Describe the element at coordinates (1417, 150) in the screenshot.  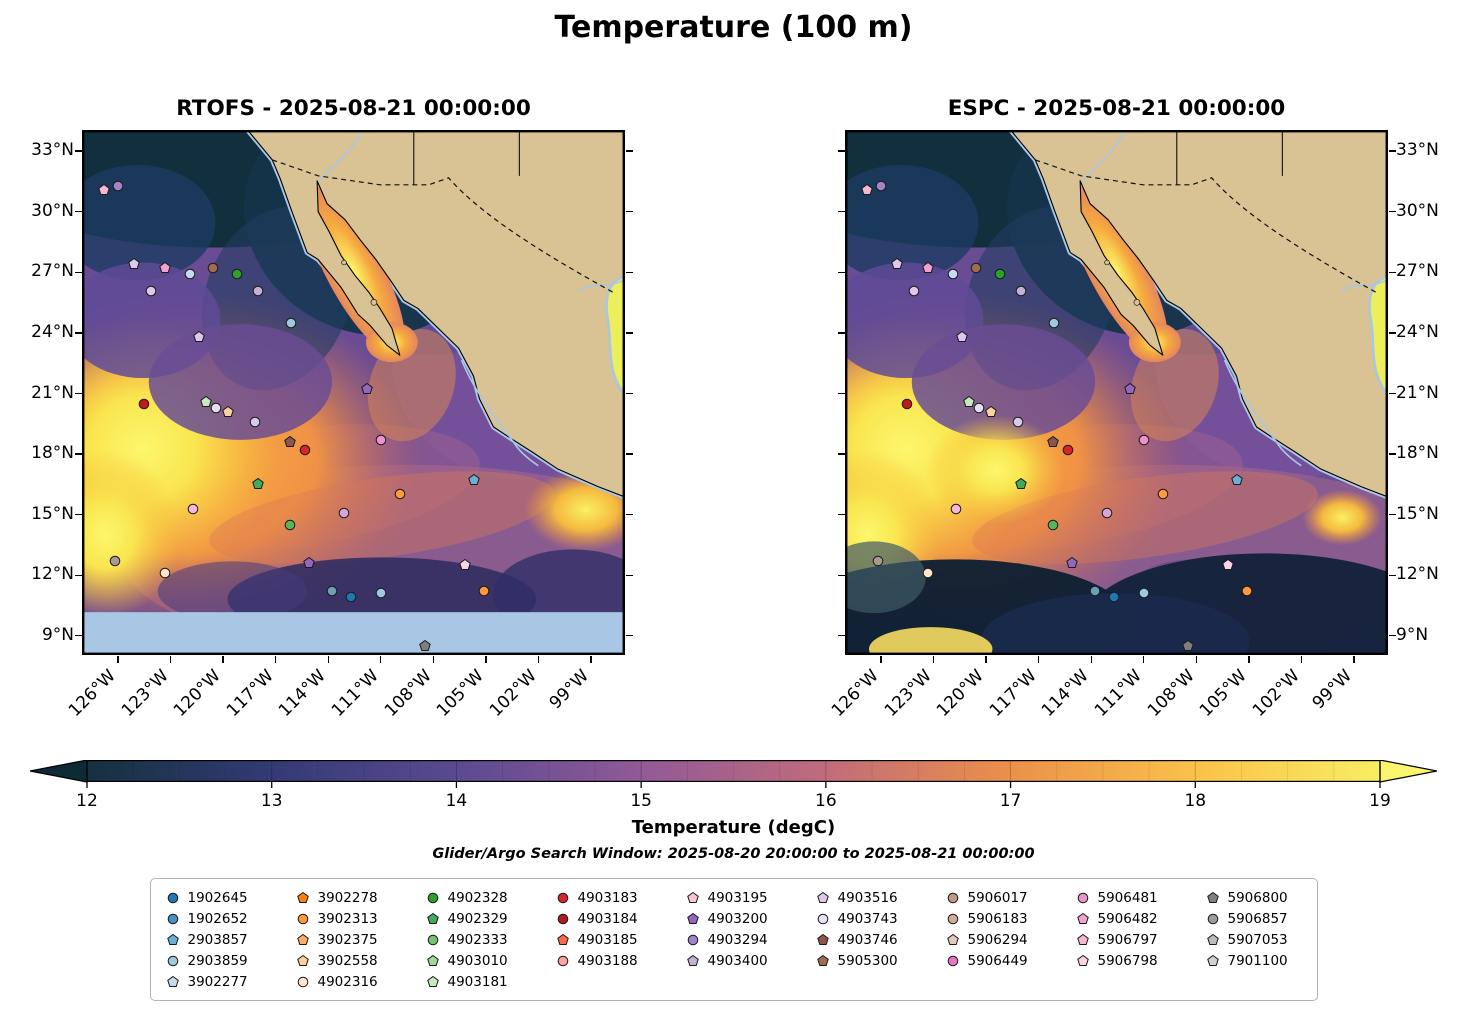
I see `y-tick-label: 33°N` at that location.